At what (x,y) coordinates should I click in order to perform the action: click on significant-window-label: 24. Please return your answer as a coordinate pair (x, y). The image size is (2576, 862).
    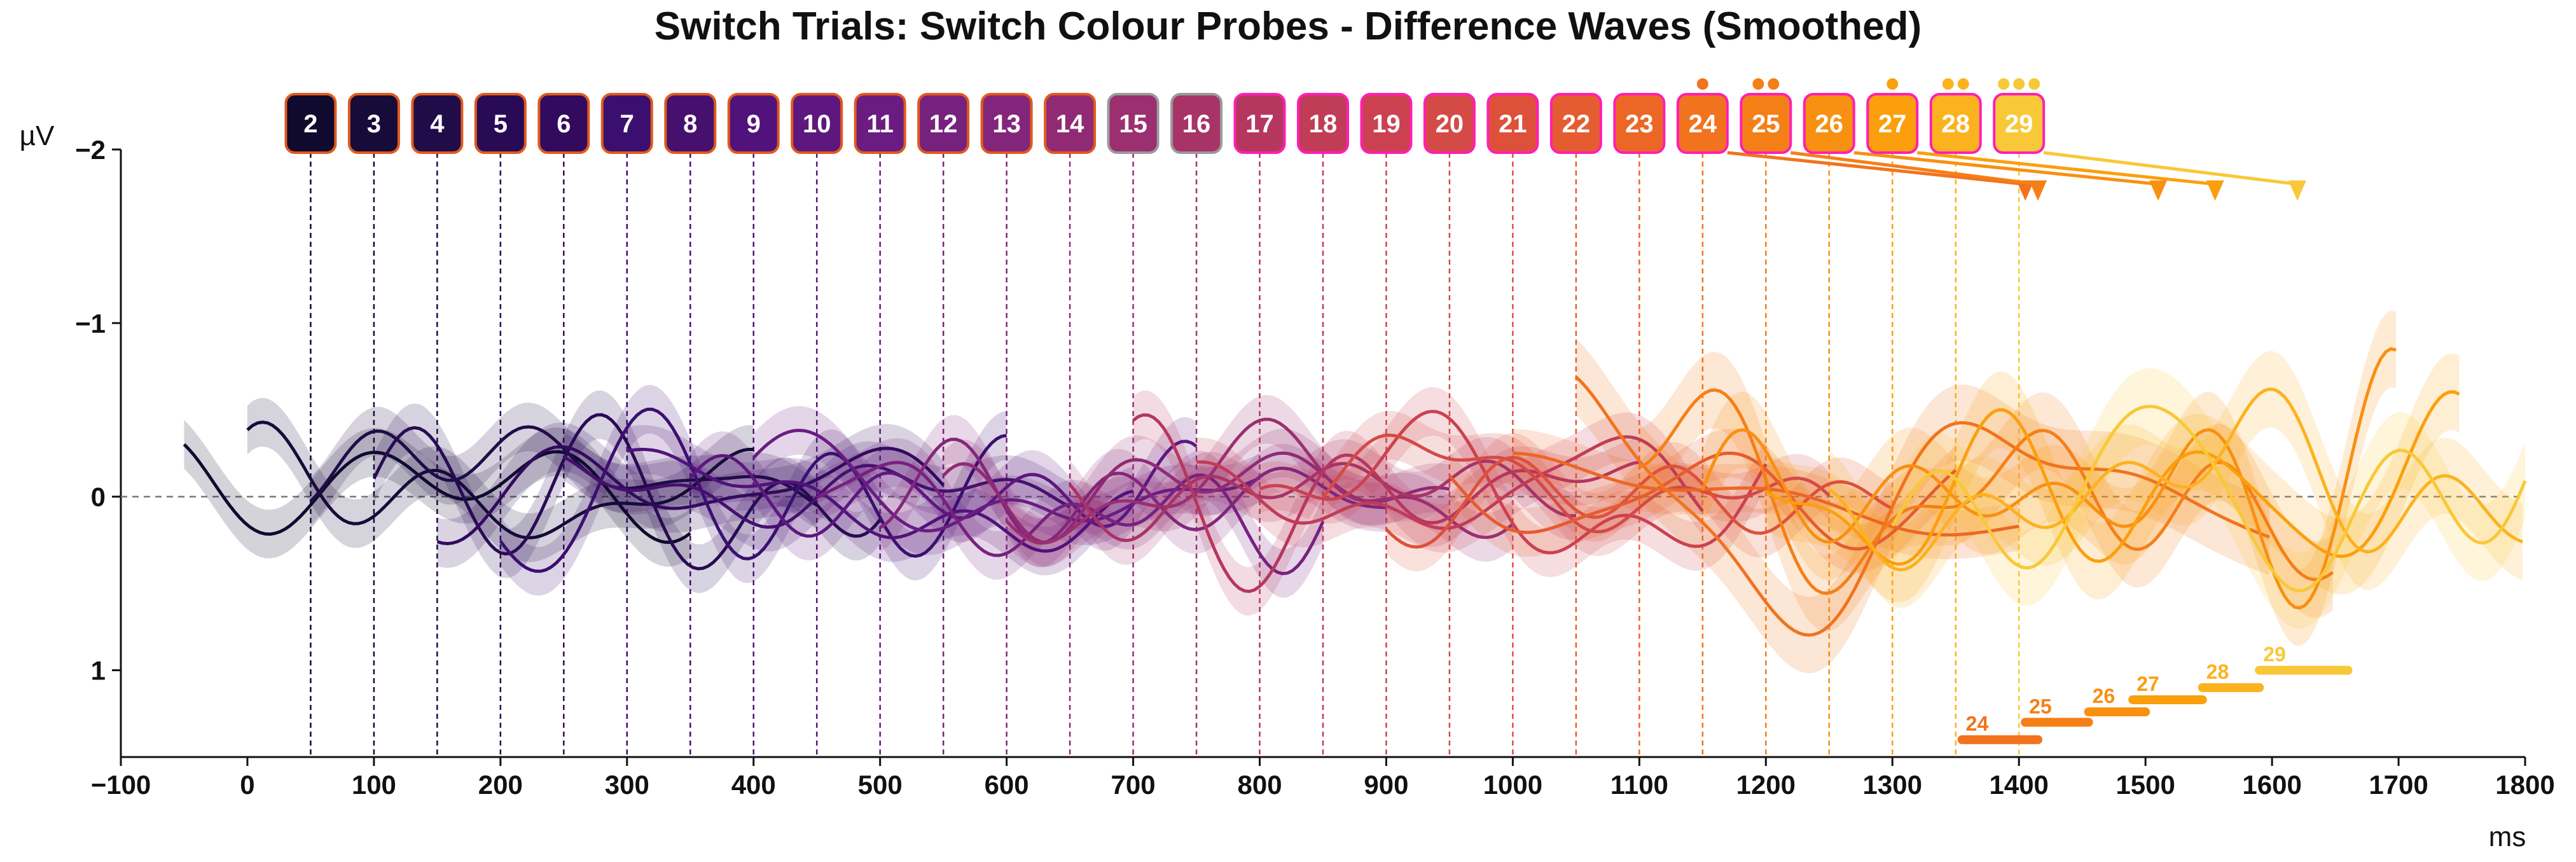
    Looking at the image, I should click on (1977, 724).